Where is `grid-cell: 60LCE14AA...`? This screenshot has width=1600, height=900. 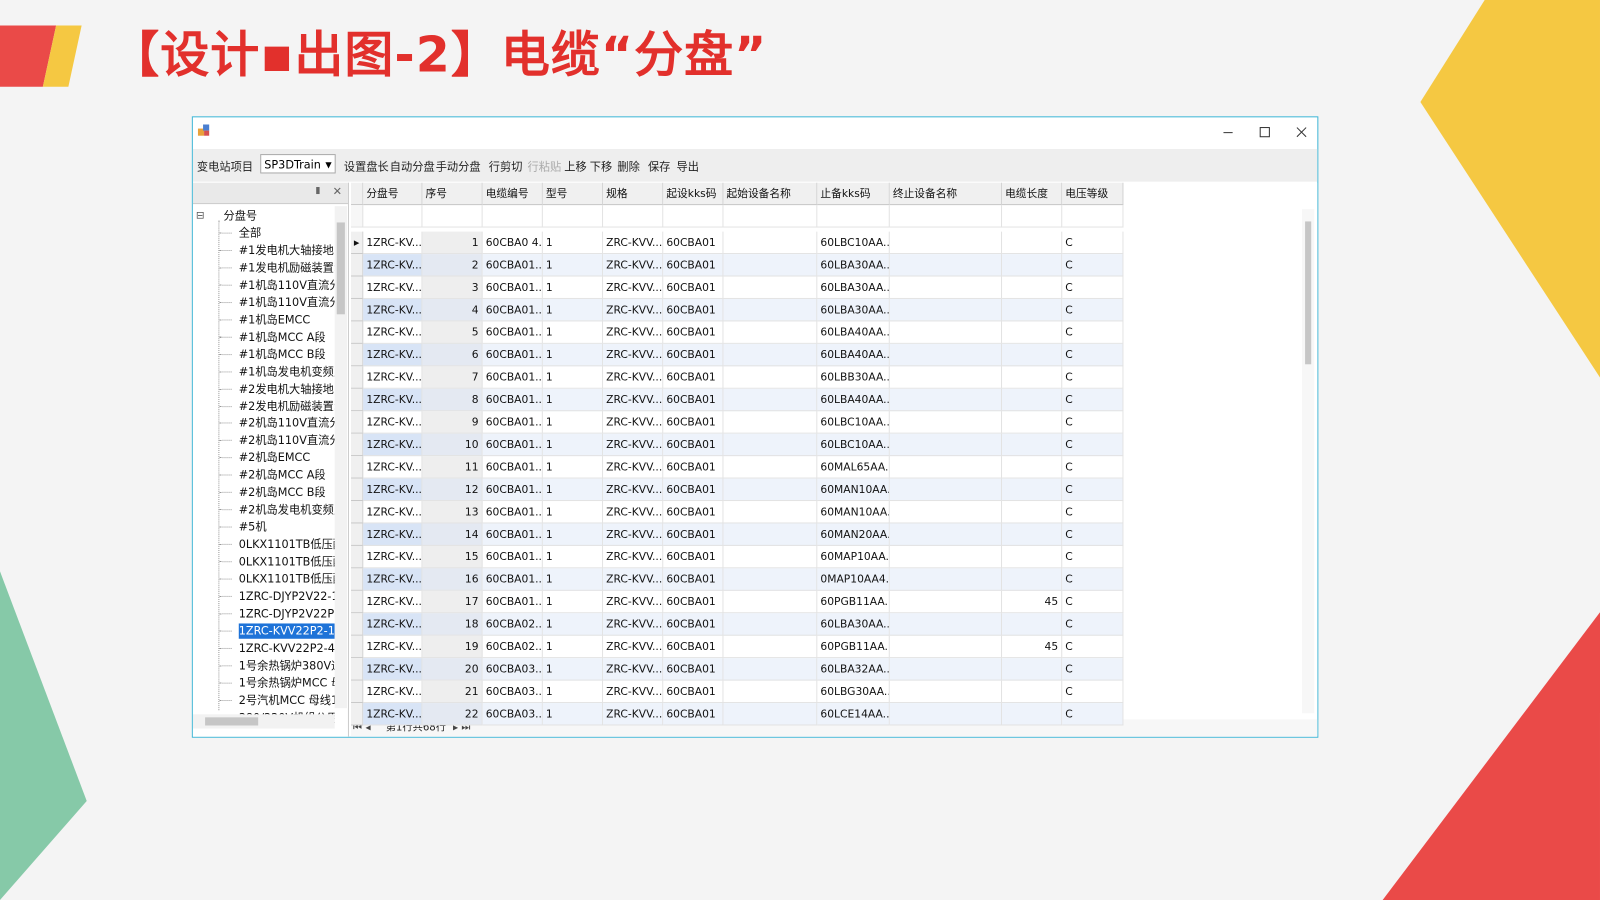 grid-cell: 60LCE14AA... is located at coordinates (853, 714).